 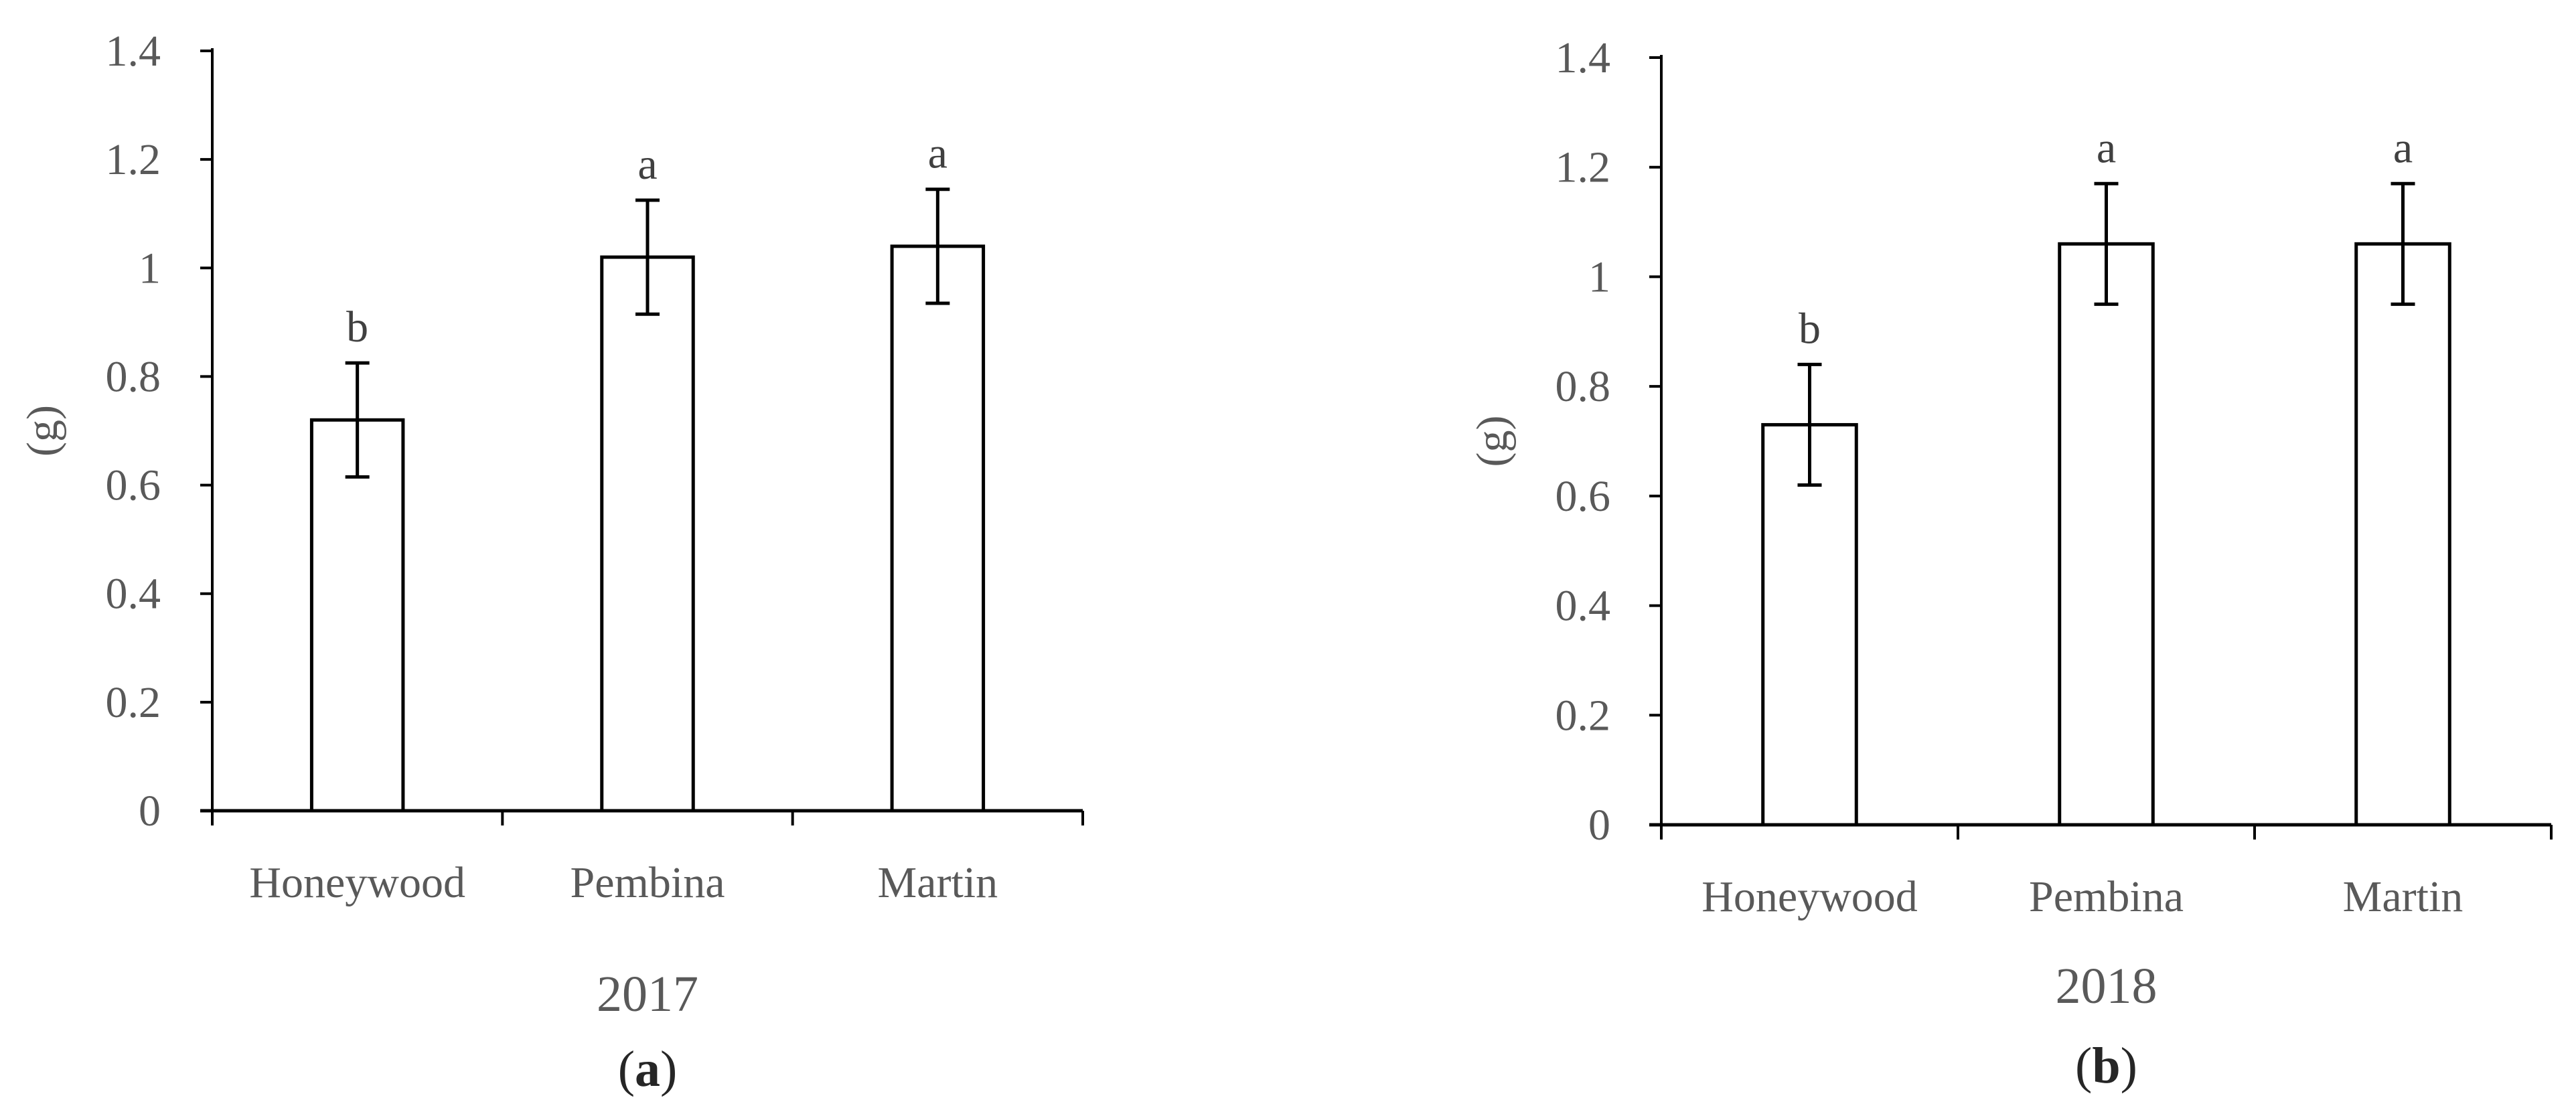 I want to click on panel-label-letter: b, so click(x=2106, y=1066).